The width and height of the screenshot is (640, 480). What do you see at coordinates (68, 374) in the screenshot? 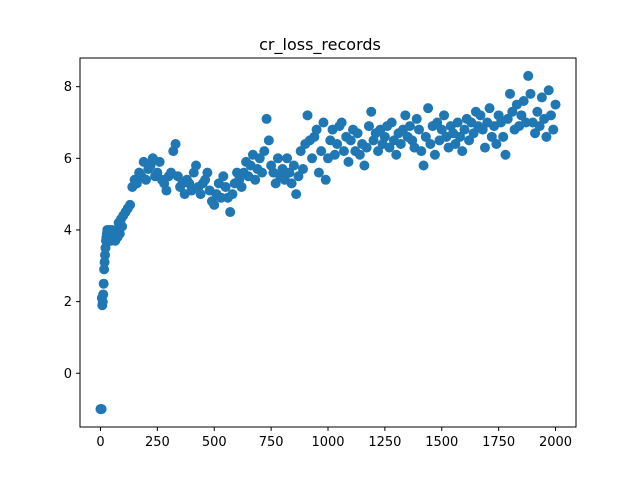
I see `y-tick-label: 0` at bounding box center [68, 374].